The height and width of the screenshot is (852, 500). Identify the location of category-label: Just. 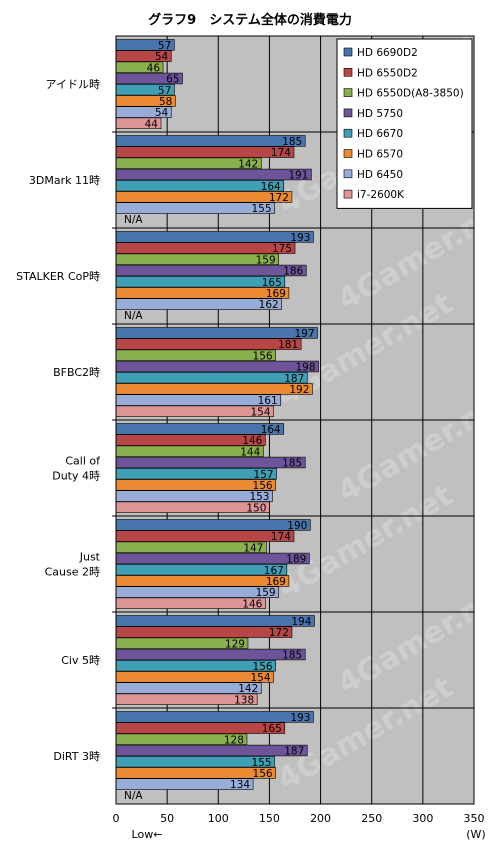
(90, 557).